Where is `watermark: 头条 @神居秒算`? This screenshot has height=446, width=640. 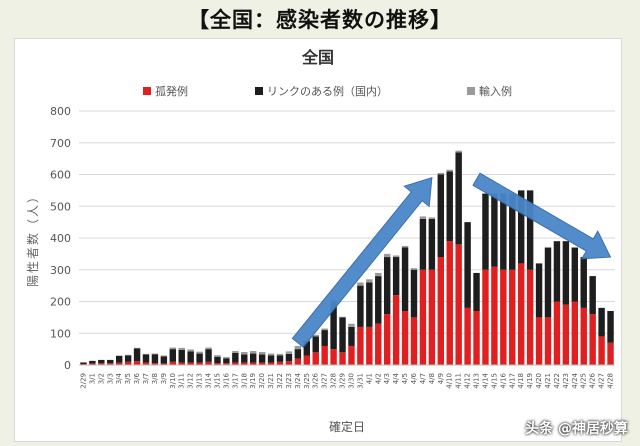 watermark: 头条 @神居秒算 is located at coordinates (576, 429).